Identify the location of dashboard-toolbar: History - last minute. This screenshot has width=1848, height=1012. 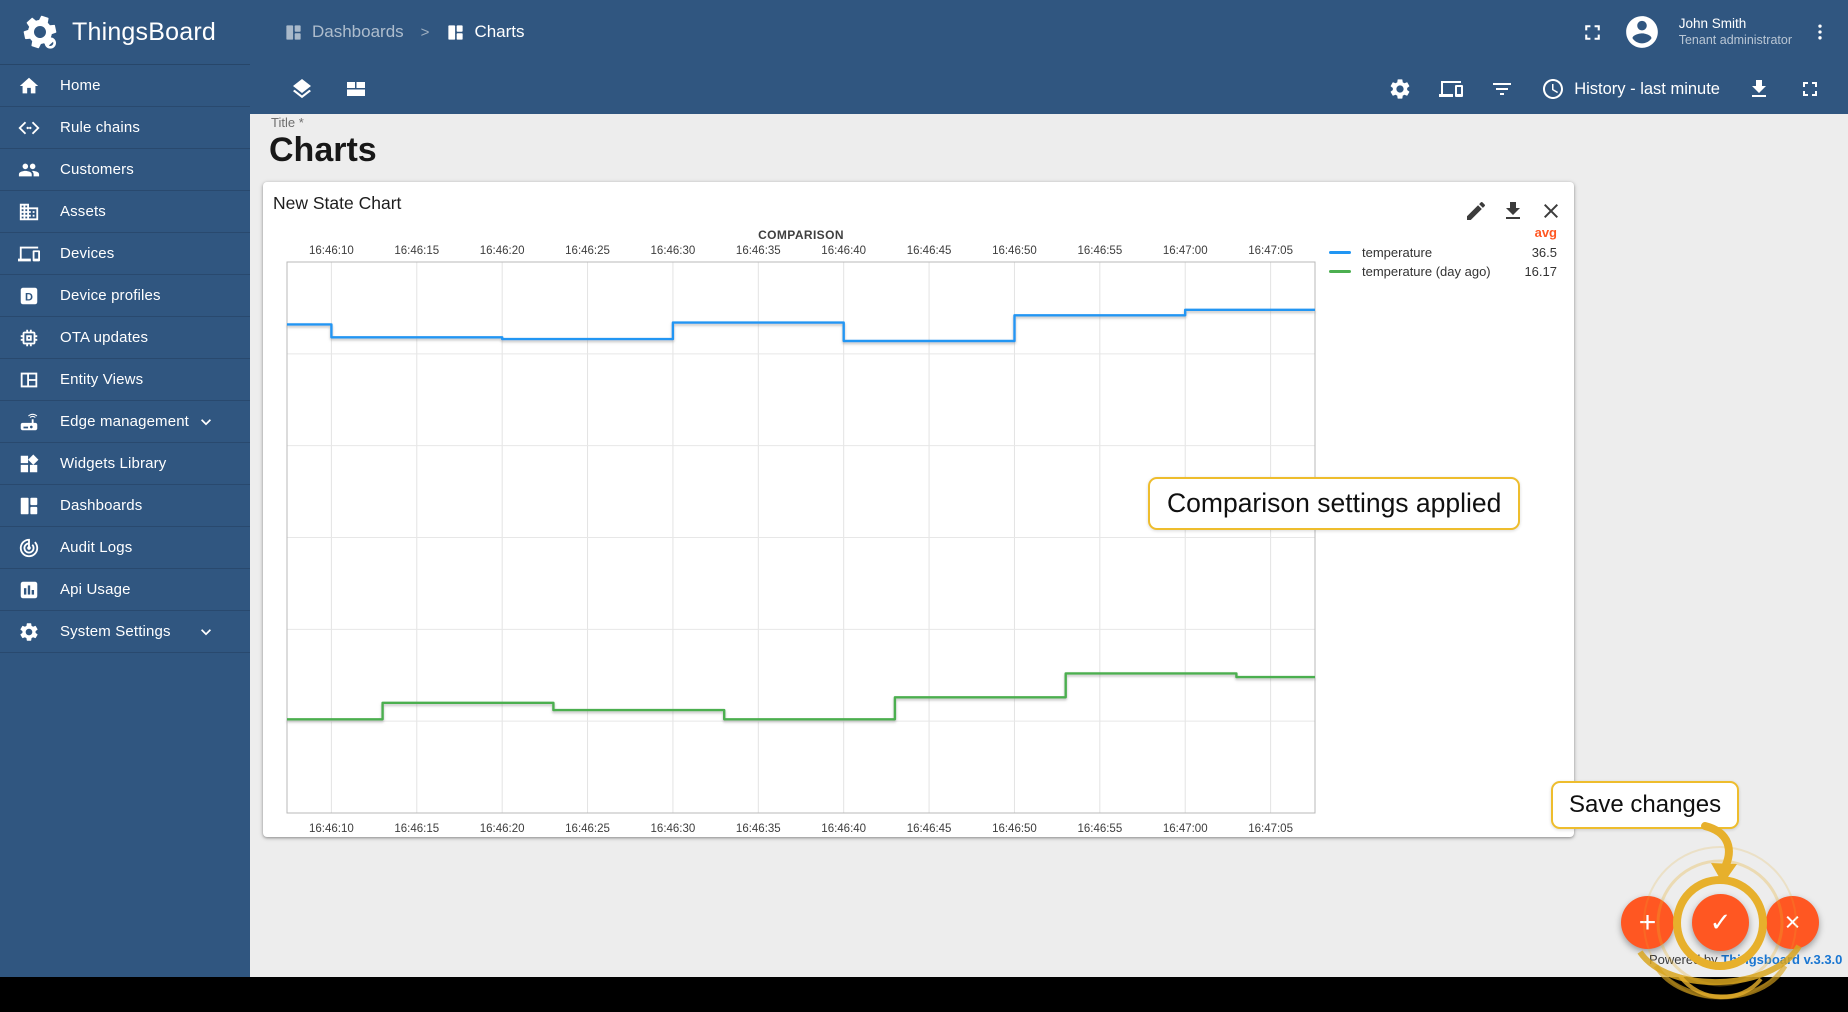
(1049, 89).